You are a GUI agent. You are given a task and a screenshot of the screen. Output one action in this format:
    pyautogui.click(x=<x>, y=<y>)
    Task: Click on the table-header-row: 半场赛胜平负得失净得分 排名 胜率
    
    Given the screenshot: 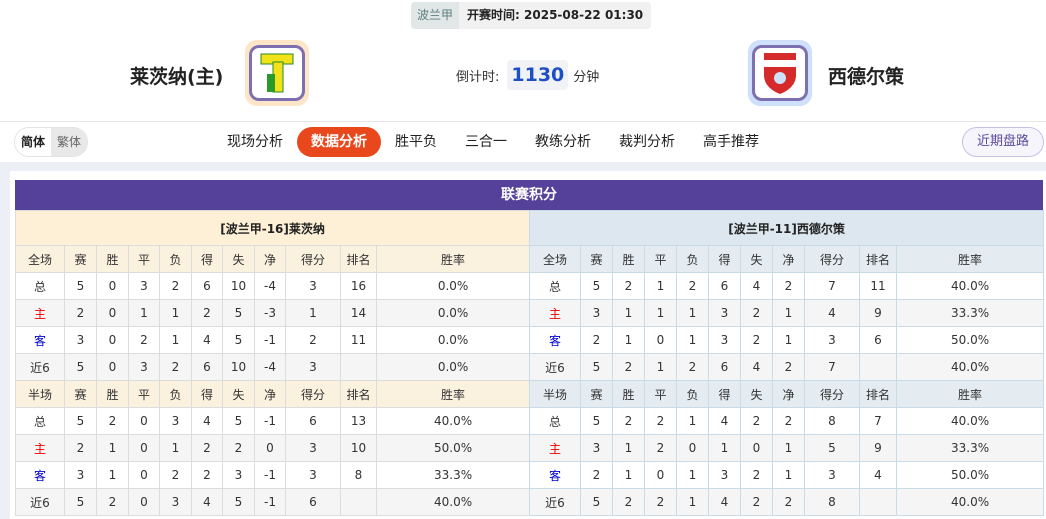 What is the action you would take?
    pyautogui.click(x=787, y=394)
    